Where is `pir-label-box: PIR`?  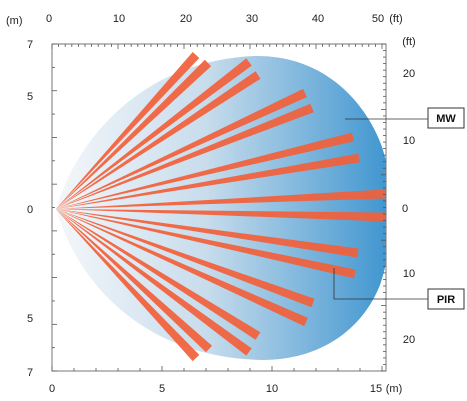
pir-label-box: PIR is located at coordinates (446, 299).